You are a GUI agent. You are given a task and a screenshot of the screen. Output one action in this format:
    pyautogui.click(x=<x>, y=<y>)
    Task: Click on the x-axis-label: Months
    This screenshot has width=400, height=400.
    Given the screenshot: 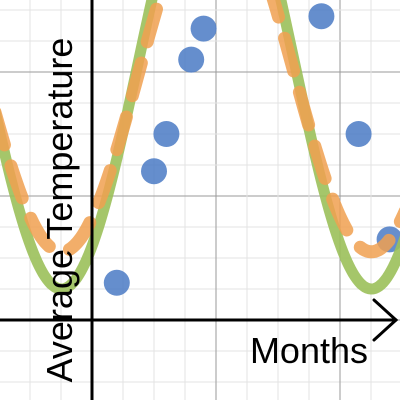 What is the action you would take?
    pyautogui.click(x=309, y=350)
    